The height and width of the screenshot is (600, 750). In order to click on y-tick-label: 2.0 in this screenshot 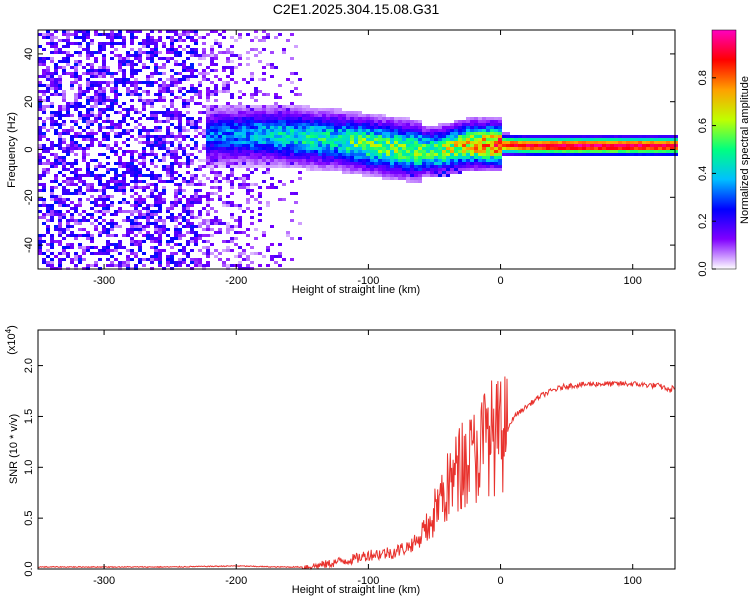, I will do `click(29, 365)`.